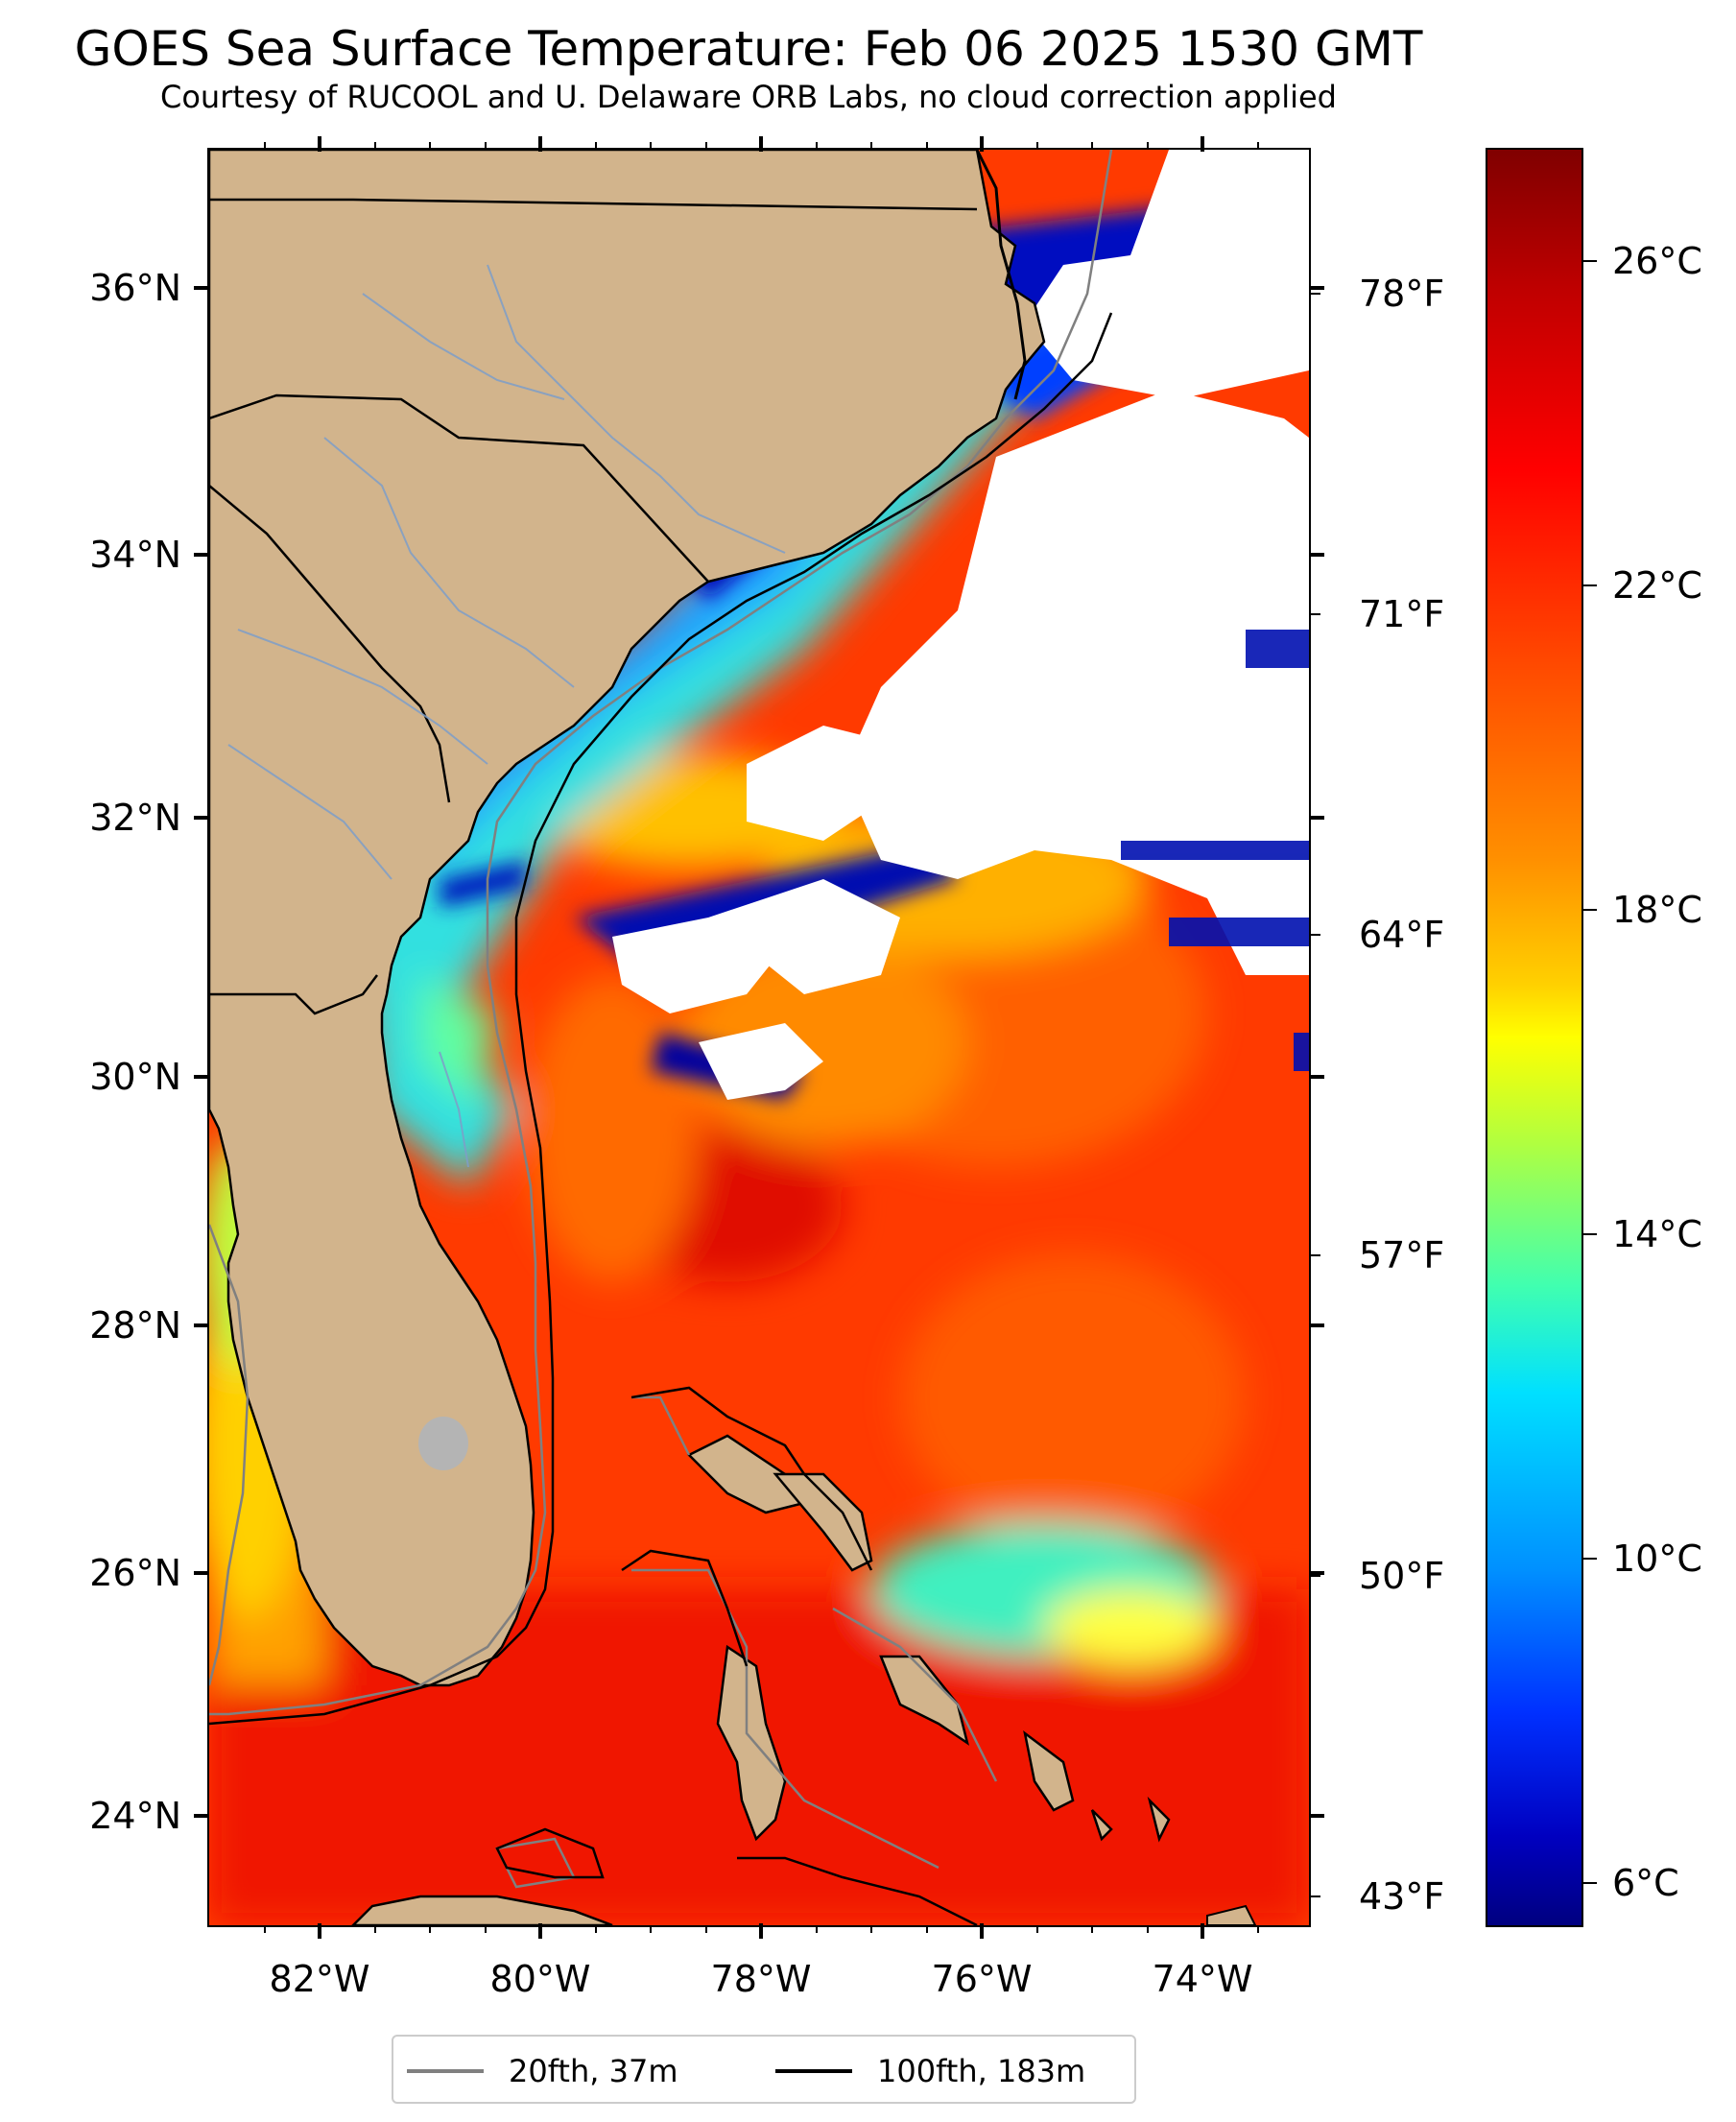 The height and width of the screenshot is (2122, 1736). Describe the element at coordinates (135, 1573) in the screenshot. I see `lat-label-26: 26°N` at that location.